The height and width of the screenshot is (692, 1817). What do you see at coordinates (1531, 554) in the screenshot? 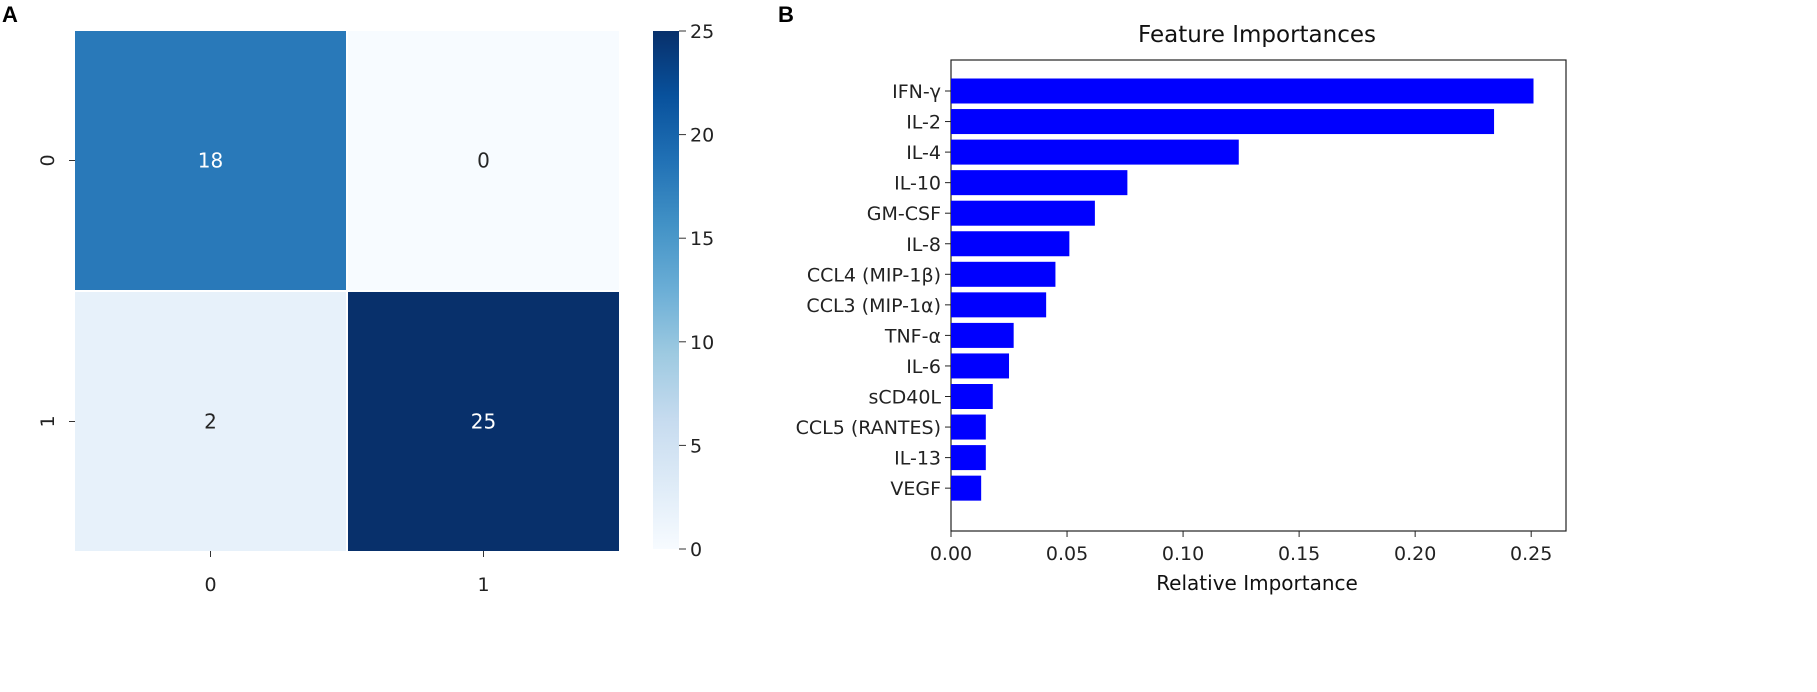
I see `x-tick-label: 0.25` at bounding box center [1531, 554].